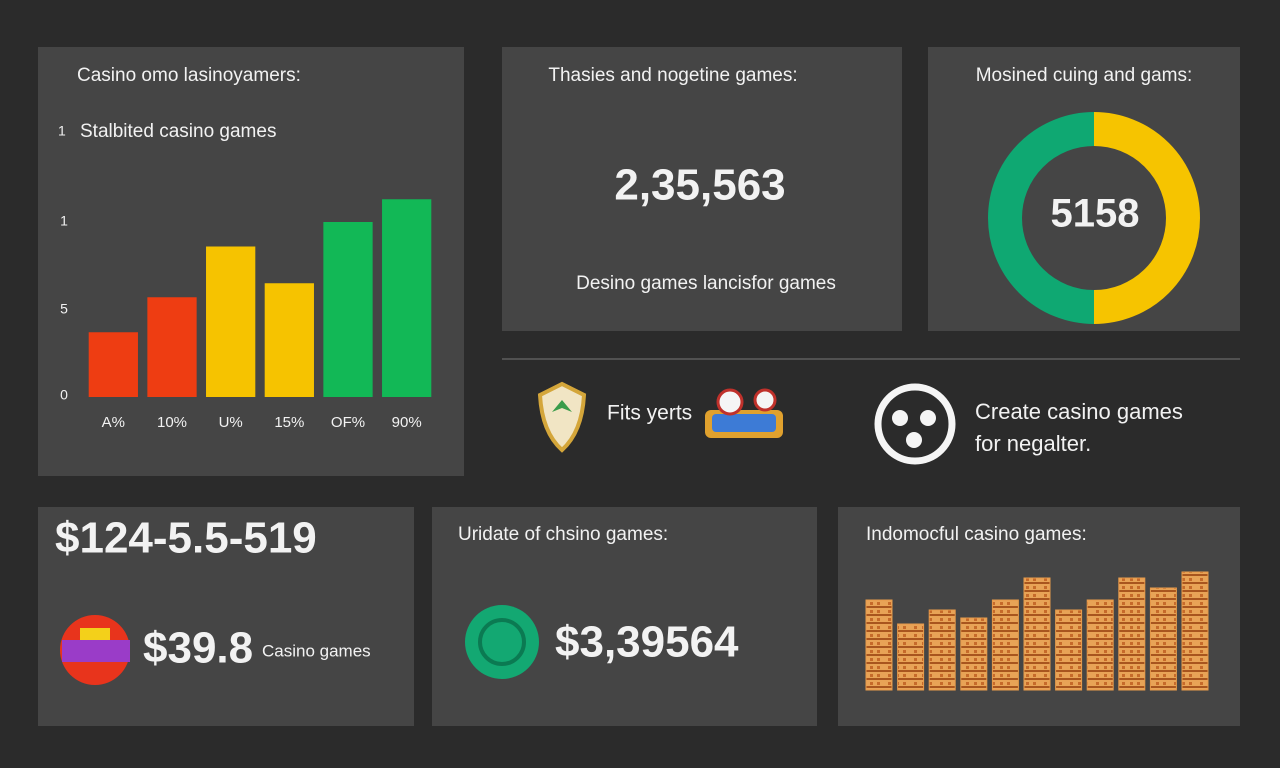  I want to click on y-axis-label: 1, so click(64, 221).